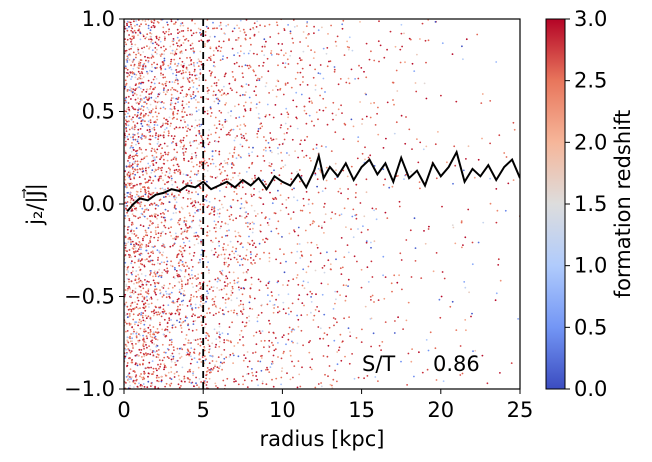 The height and width of the screenshot is (462, 652). What do you see at coordinates (94, 204) in the screenshot?
I see `y-axis-ticks: −1.0−0.50.00.51.0` at bounding box center [94, 204].